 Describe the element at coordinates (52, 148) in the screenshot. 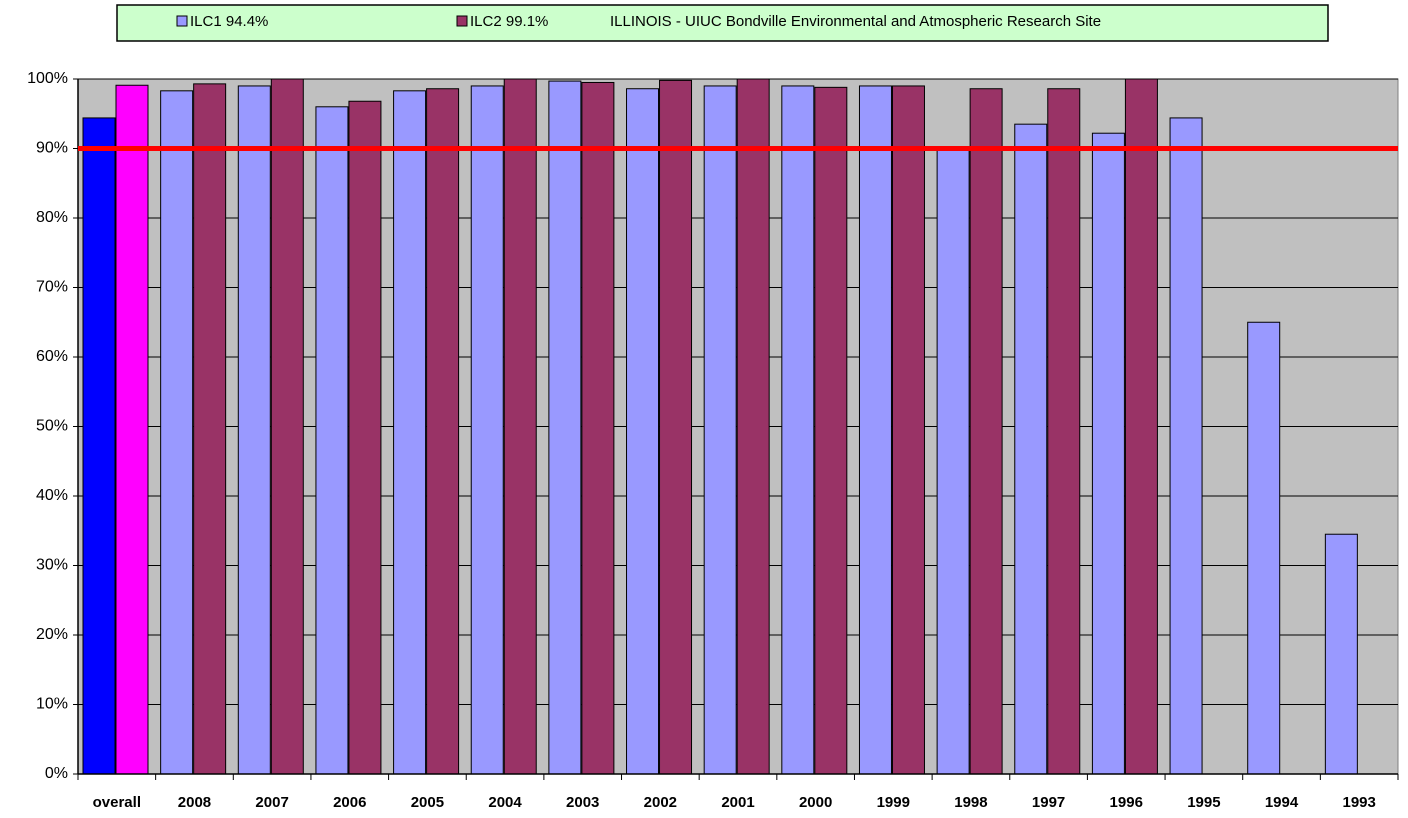

I see `y-tick-label: 90%` at that location.